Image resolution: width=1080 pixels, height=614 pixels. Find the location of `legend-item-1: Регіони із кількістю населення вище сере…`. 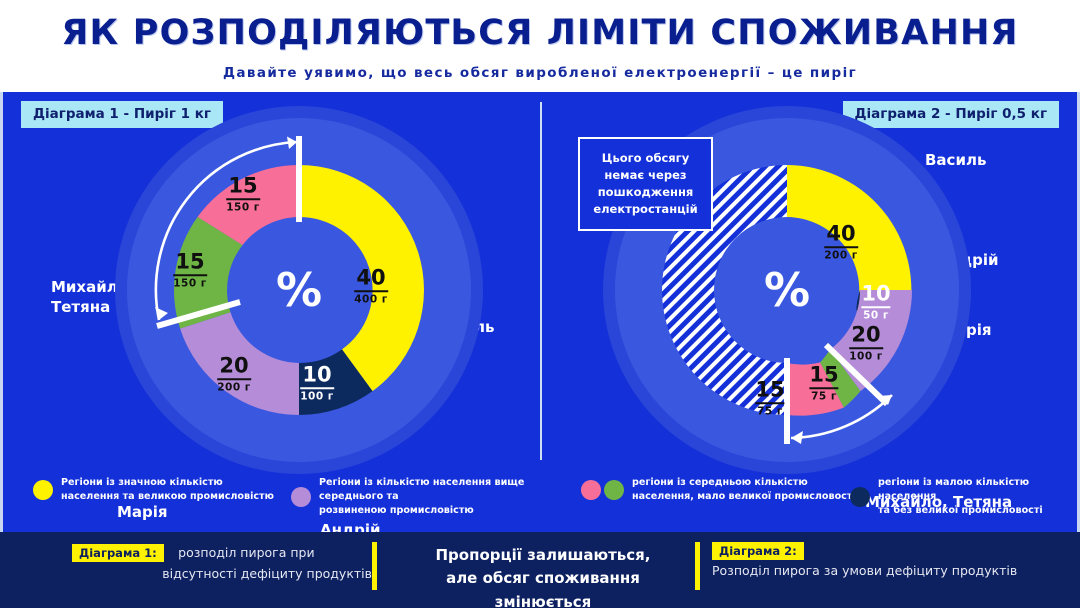

legend-item-1: Регіони із кількістю населення вище сере… is located at coordinates (426, 497).